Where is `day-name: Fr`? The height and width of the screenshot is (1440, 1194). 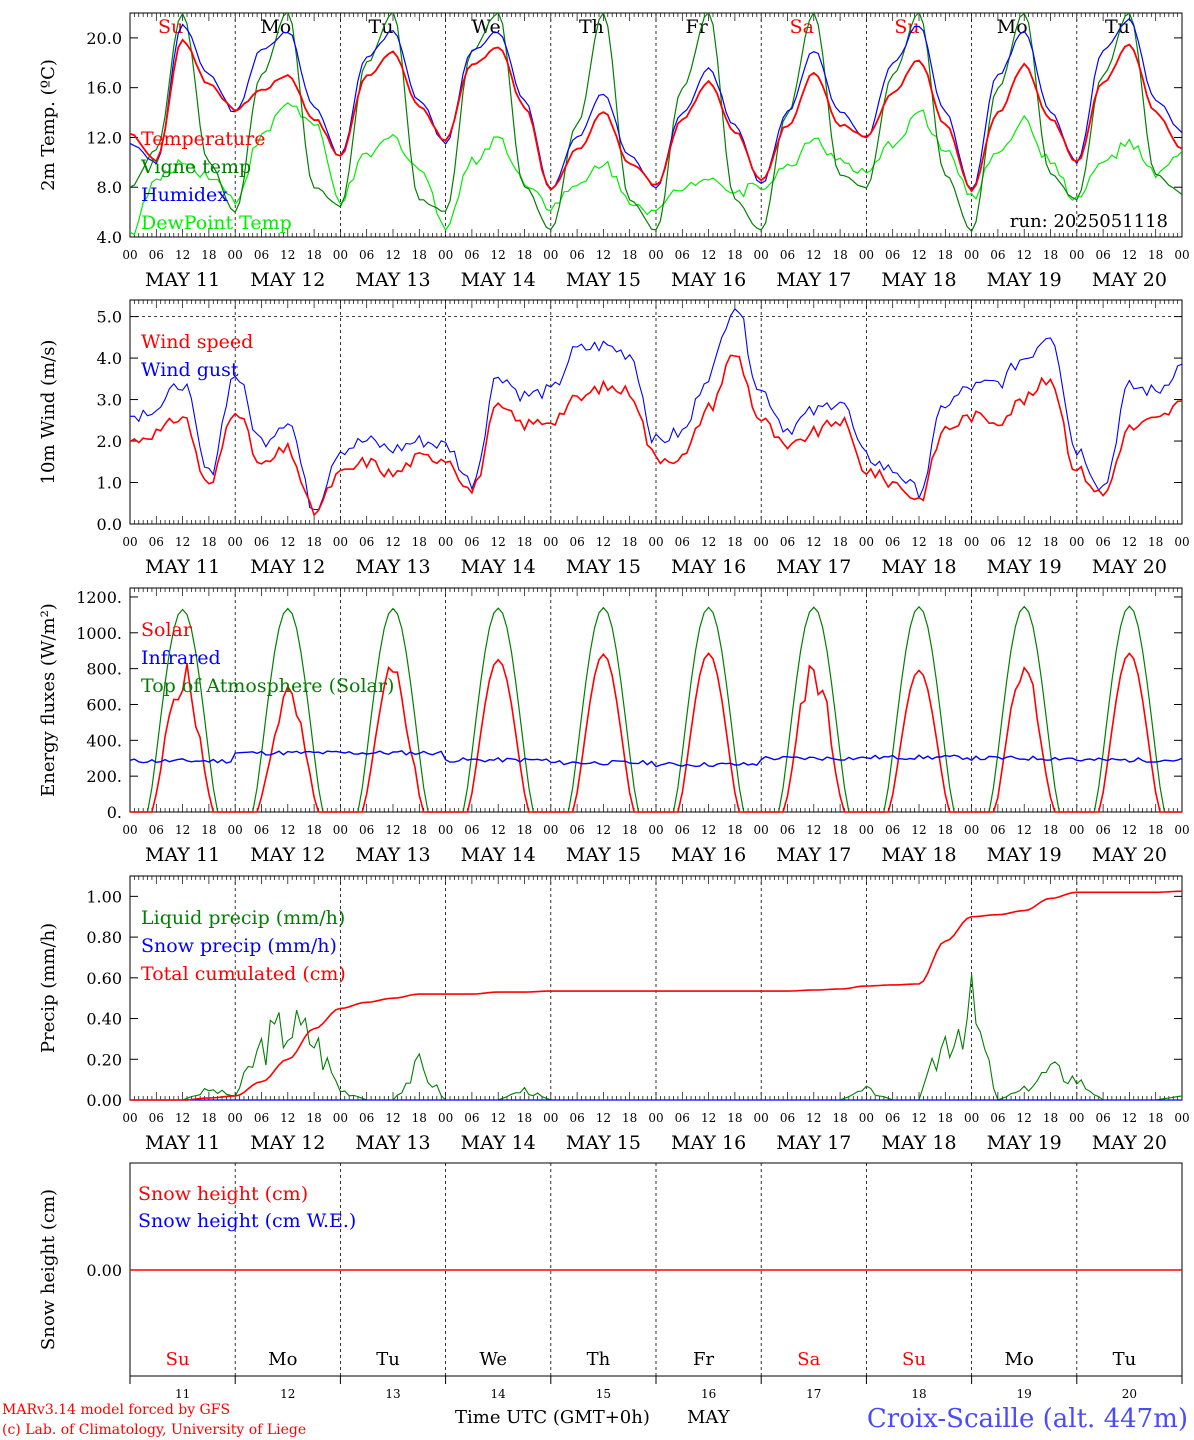
day-name: Fr is located at coordinates (696, 27).